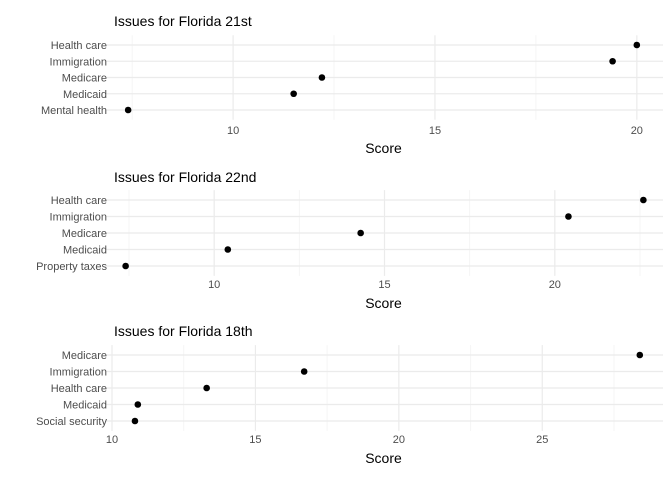 This screenshot has height=480, width=672. What do you see at coordinates (183, 331) in the screenshot?
I see `chart-title: Issues for Florida 18th` at bounding box center [183, 331].